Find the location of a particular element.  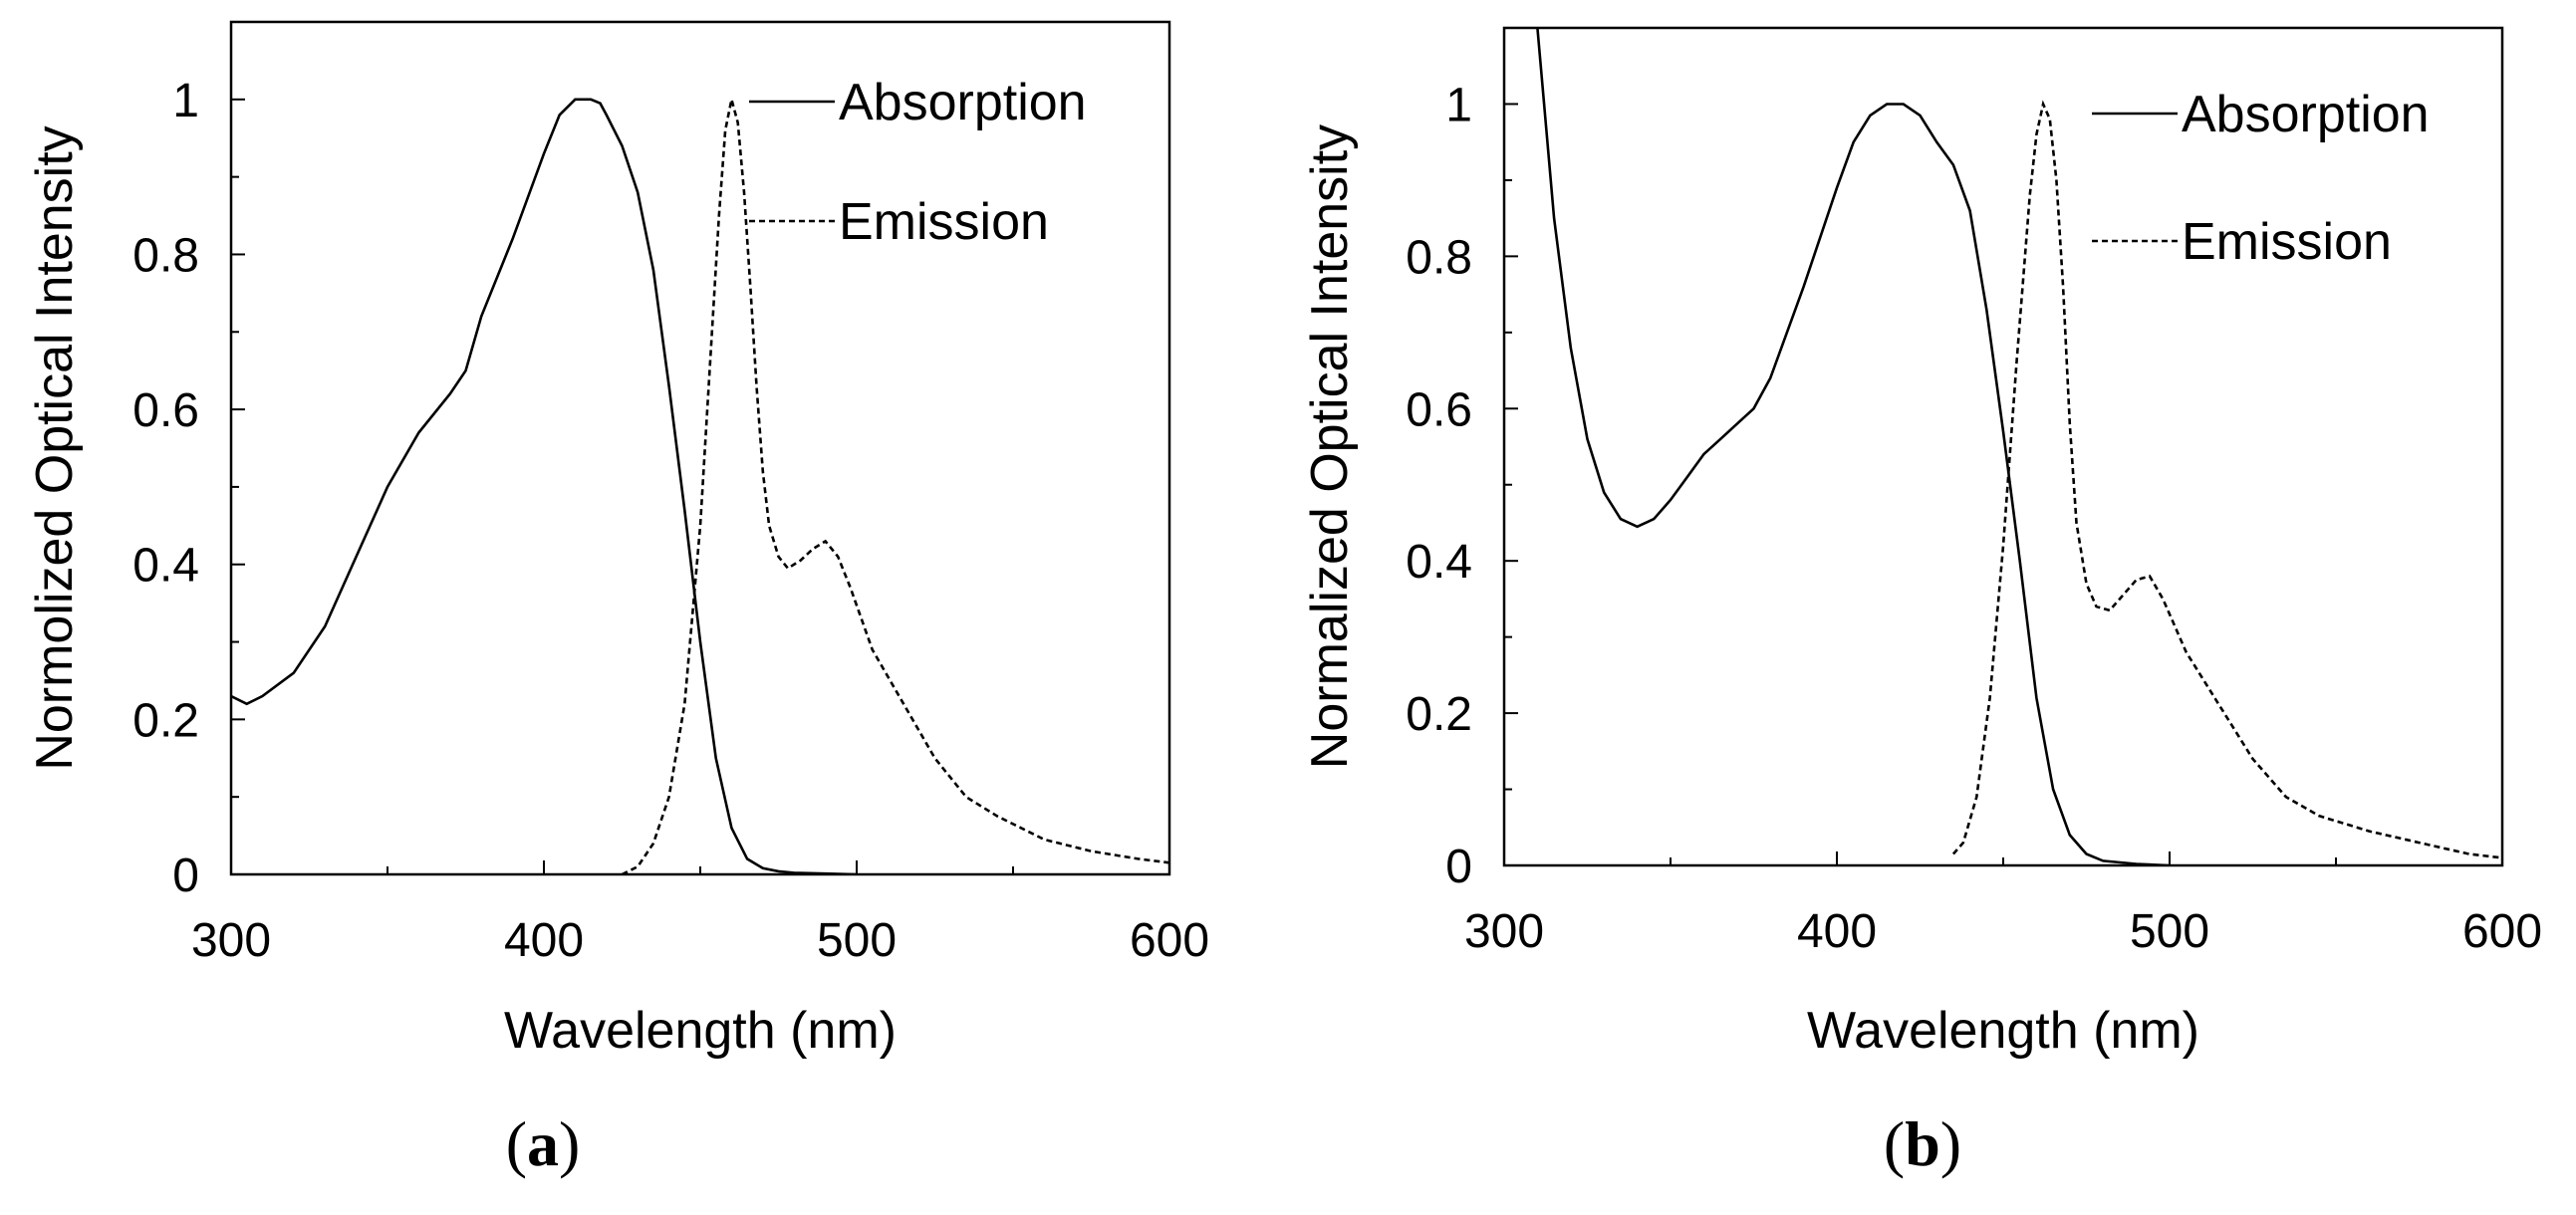

panel-label-b: (b) is located at coordinates (1922, 1143).